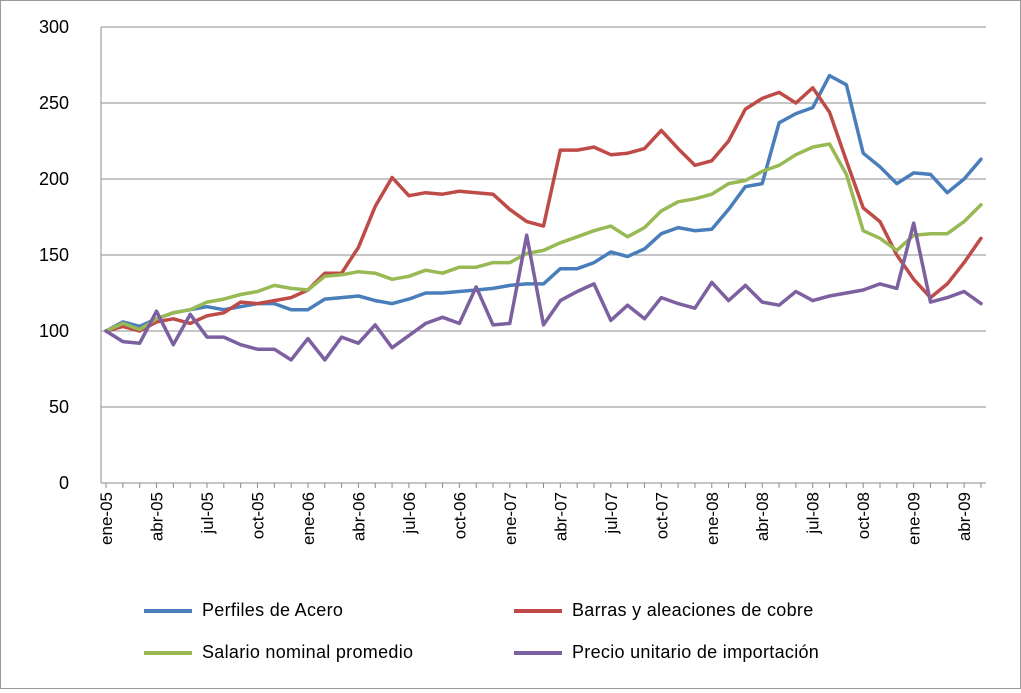 The width and height of the screenshot is (1021, 693). What do you see at coordinates (560, 516) in the screenshot?
I see `x-tick-label-abr-07: abr-07` at bounding box center [560, 516].